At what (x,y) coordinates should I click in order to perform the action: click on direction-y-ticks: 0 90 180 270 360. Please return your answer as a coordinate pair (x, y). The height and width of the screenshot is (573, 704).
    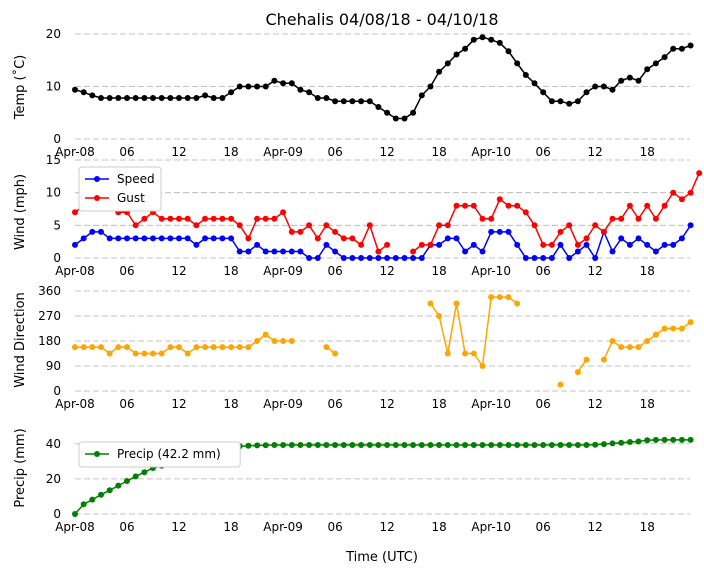
    Looking at the image, I should click on (49, 341).